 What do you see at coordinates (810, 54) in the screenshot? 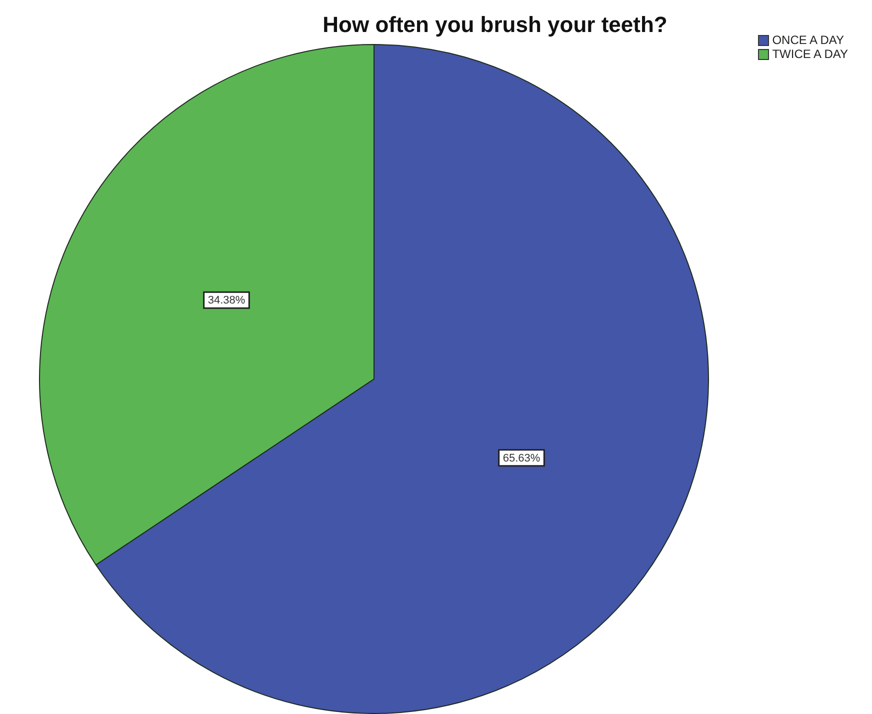
I see `legend-label: TWICE A DAY` at bounding box center [810, 54].